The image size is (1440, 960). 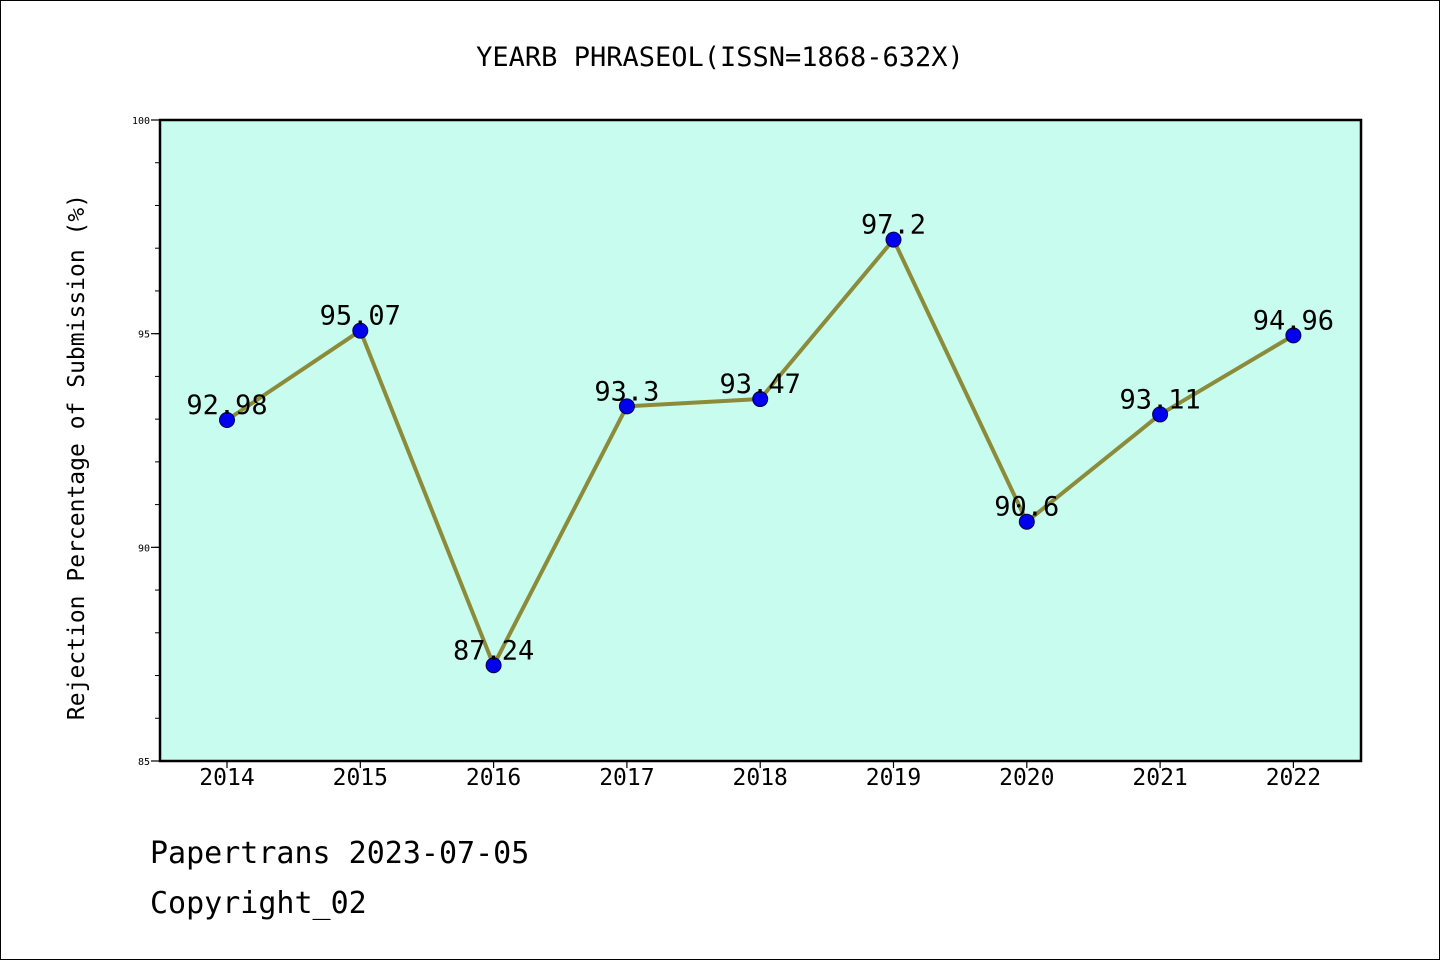 What do you see at coordinates (258, 903) in the screenshot?
I see `footer-copyright-line: Copyright_02` at bounding box center [258, 903].